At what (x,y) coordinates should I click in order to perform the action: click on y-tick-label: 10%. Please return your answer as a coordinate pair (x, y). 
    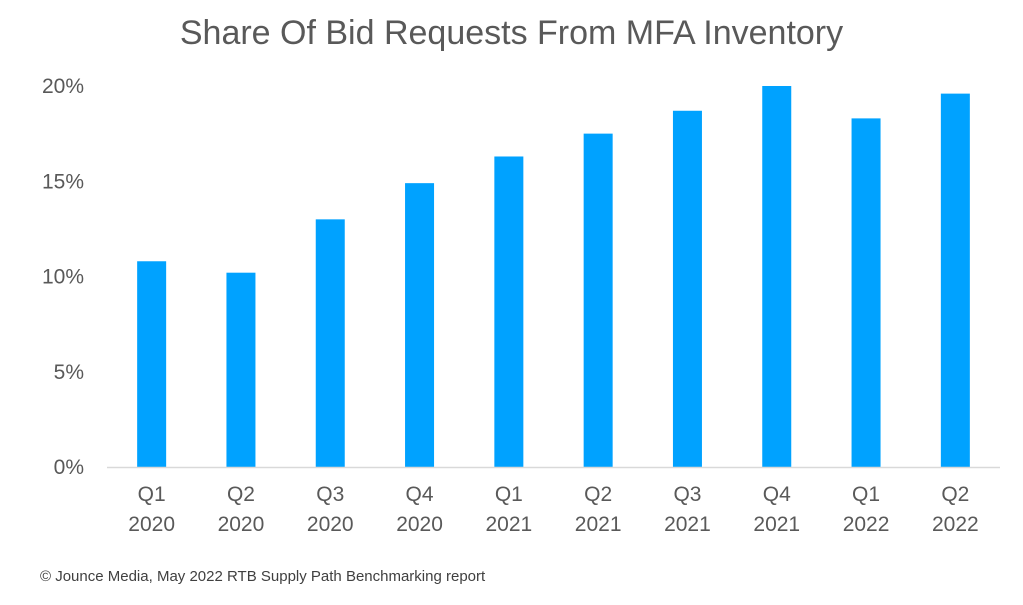
    Looking at the image, I should click on (63, 277).